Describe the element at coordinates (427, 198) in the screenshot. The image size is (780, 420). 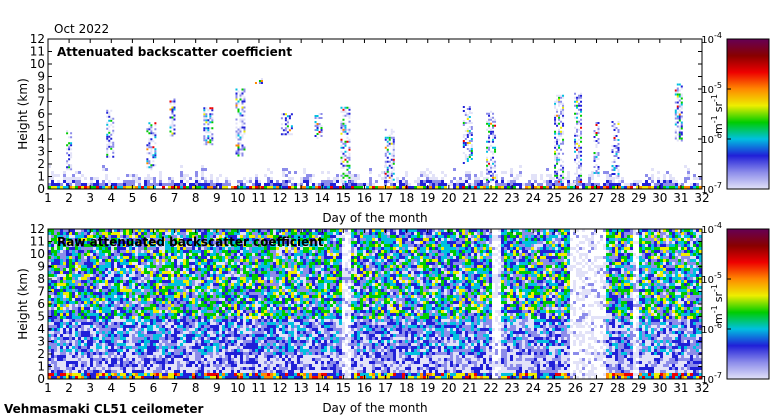
I see `x-tick-label: 19` at that location.